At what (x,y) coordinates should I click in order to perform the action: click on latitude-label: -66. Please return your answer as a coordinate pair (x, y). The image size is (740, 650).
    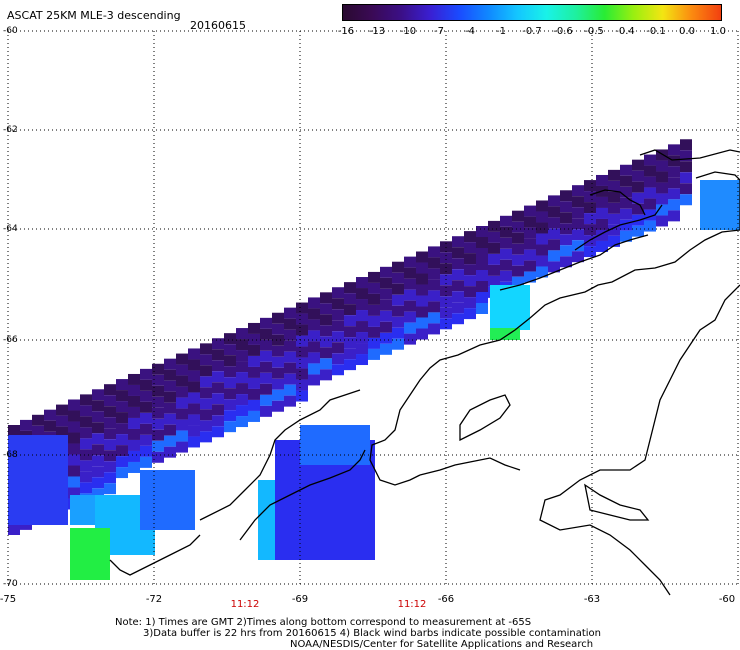
    Looking at the image, I should click on (10, 340).